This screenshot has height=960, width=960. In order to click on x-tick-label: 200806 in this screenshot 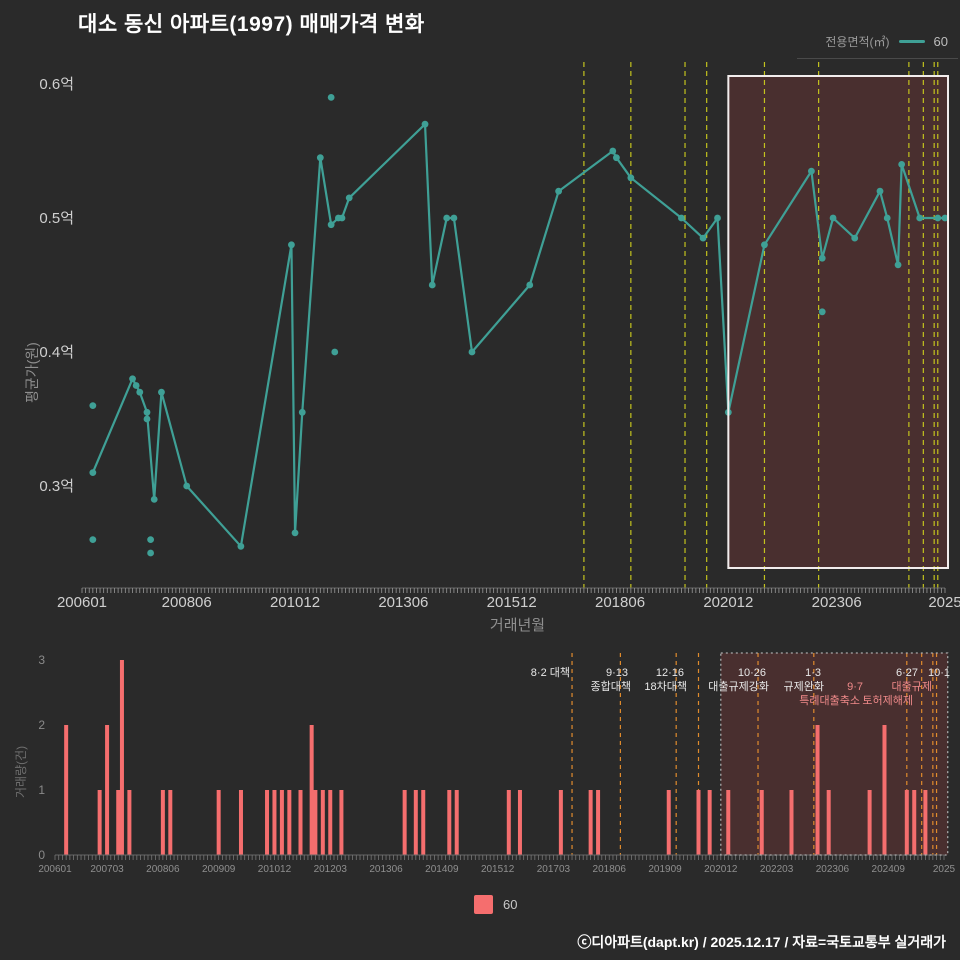, I will do `click(187, 602)`.